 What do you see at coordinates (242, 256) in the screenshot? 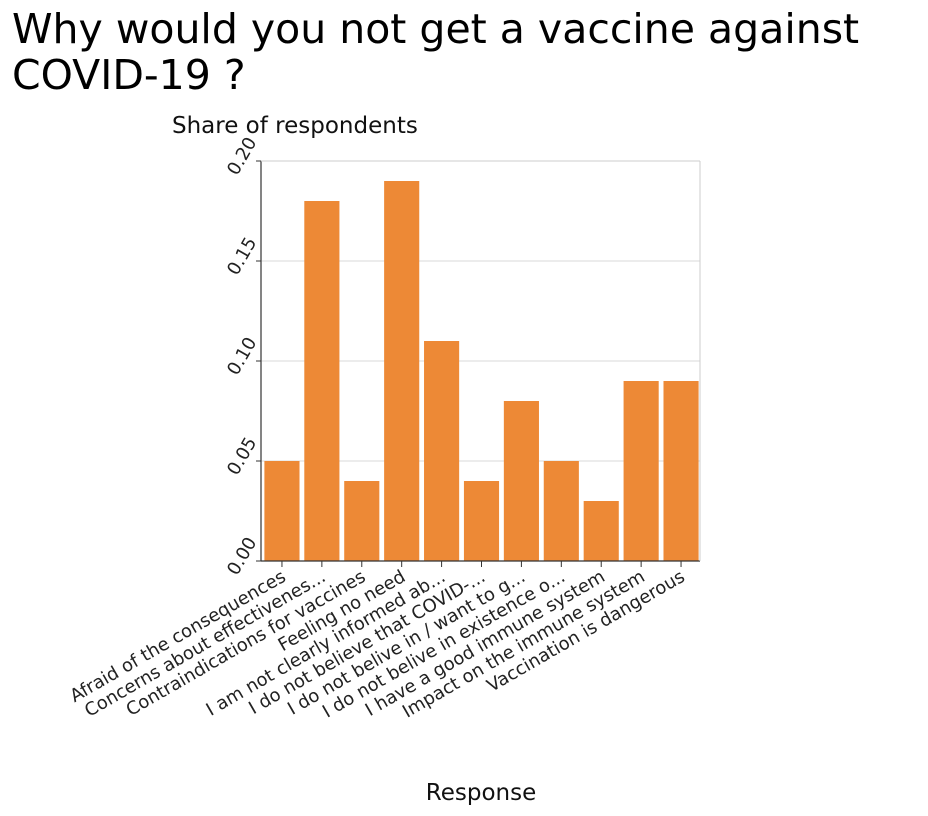
I see `y-tick-label: 0.15` at bounding box center [242, 256].